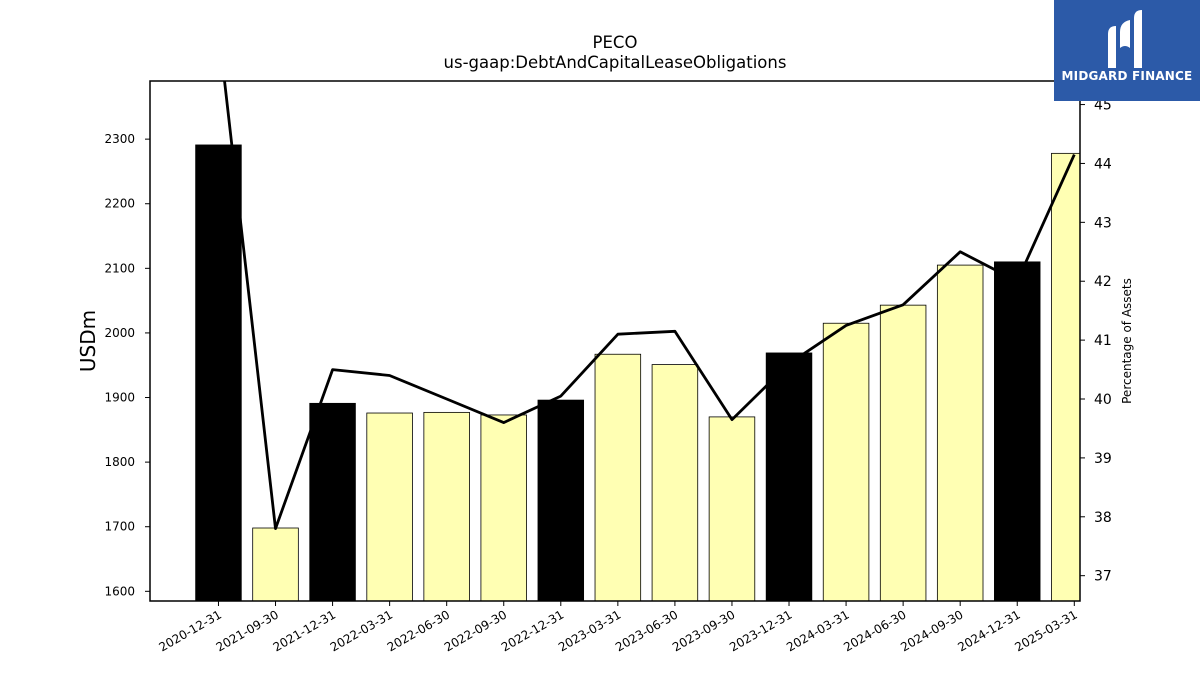  Describe the element at coordinates (615, 62) in the screenshot. I see `chart-subtitle: us-gaap:DebtAndCapitalLeaseObligations` at that location.